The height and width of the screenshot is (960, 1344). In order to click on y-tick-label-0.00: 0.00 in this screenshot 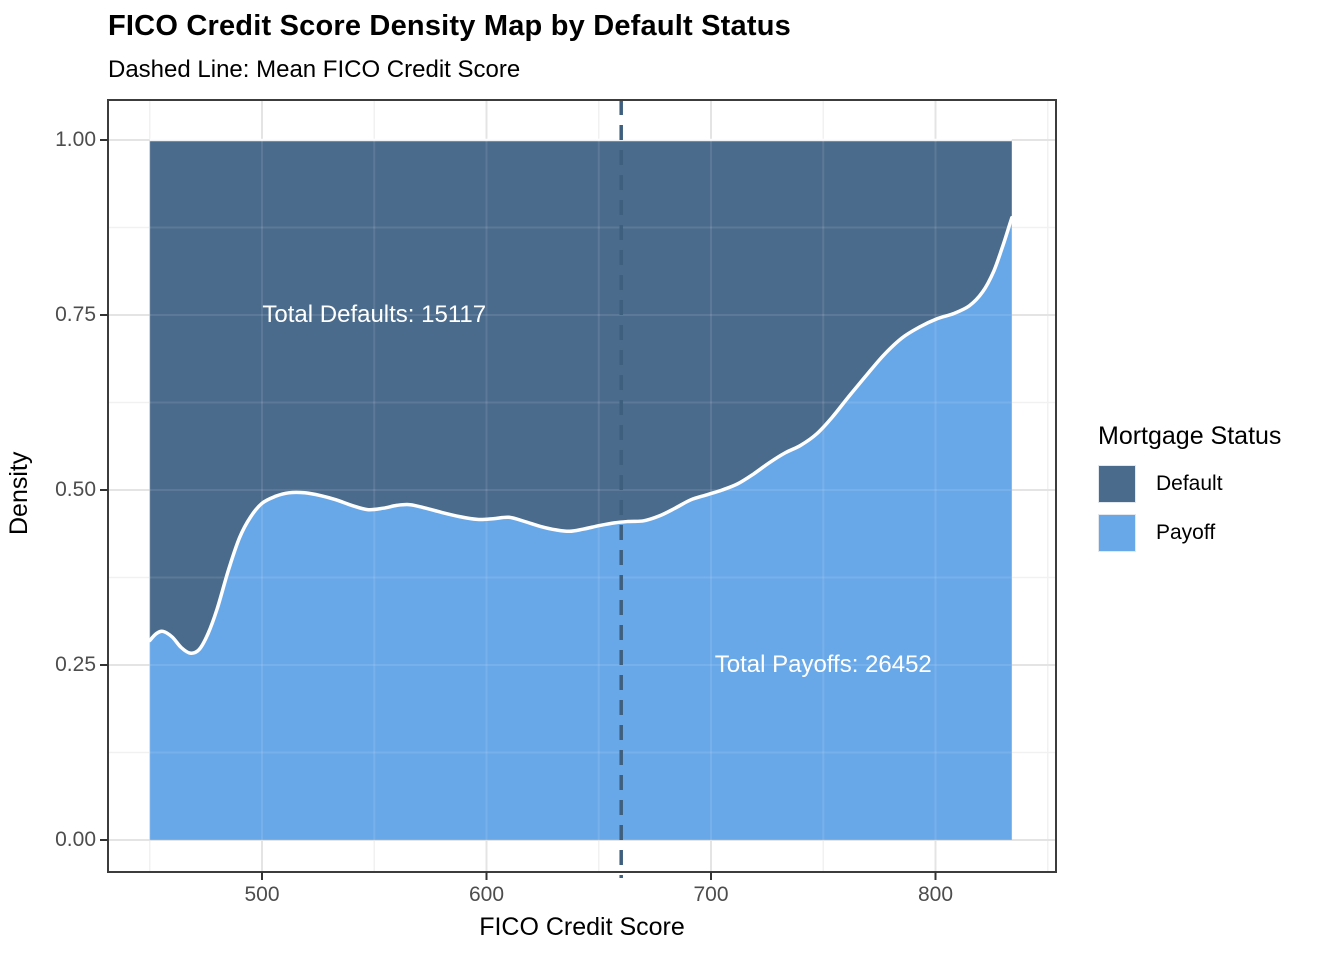, I will do `click(75, 839)`.